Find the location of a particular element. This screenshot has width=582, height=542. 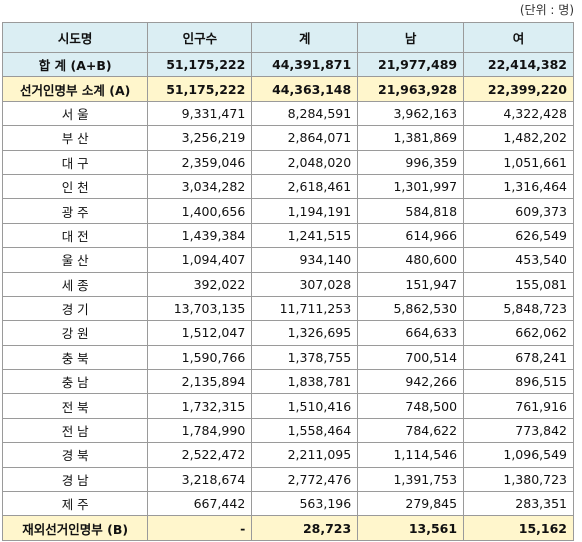

number-cell: 1,482,202 is located at coordinates (518, 138).